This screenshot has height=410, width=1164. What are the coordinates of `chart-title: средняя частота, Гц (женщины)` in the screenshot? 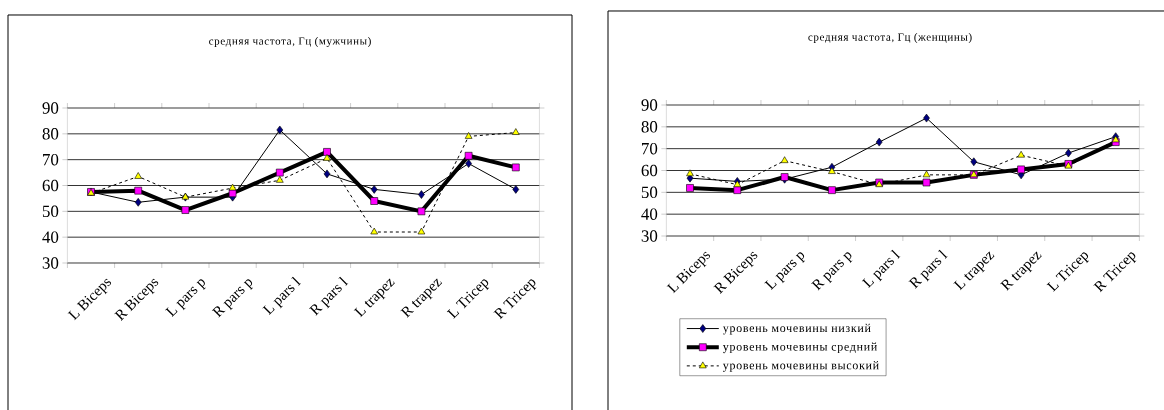 It's located at (890, 38).